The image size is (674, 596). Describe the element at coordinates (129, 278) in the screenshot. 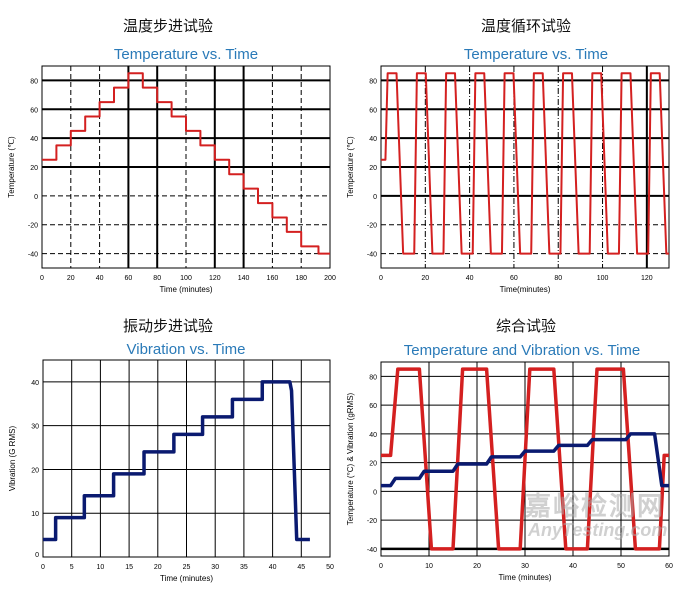

I see `chart1-xtick-label: 60` at that location.